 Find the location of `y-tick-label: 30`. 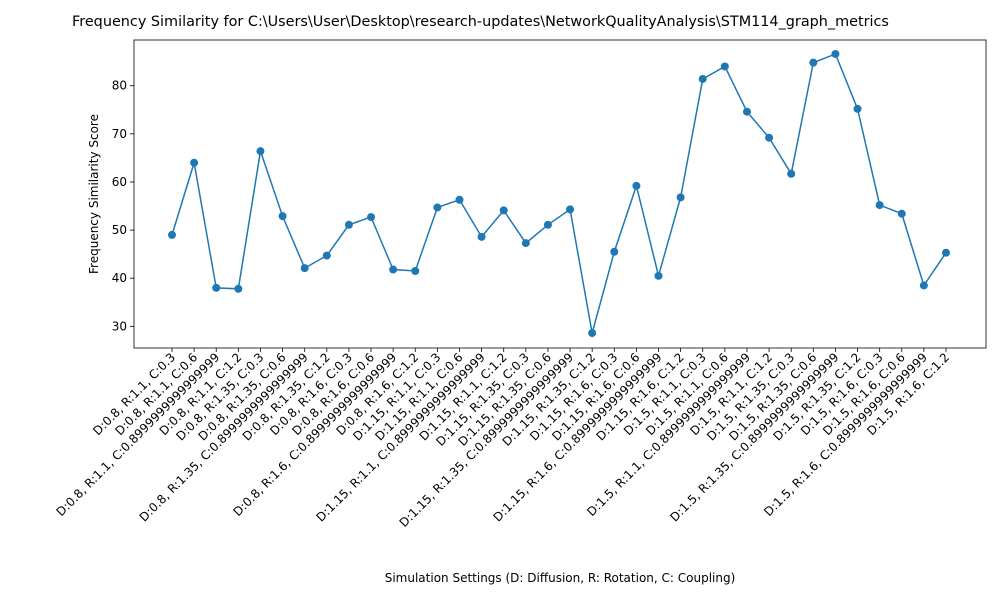

y-tick-label: 30 is located at coordinates (119, 326).